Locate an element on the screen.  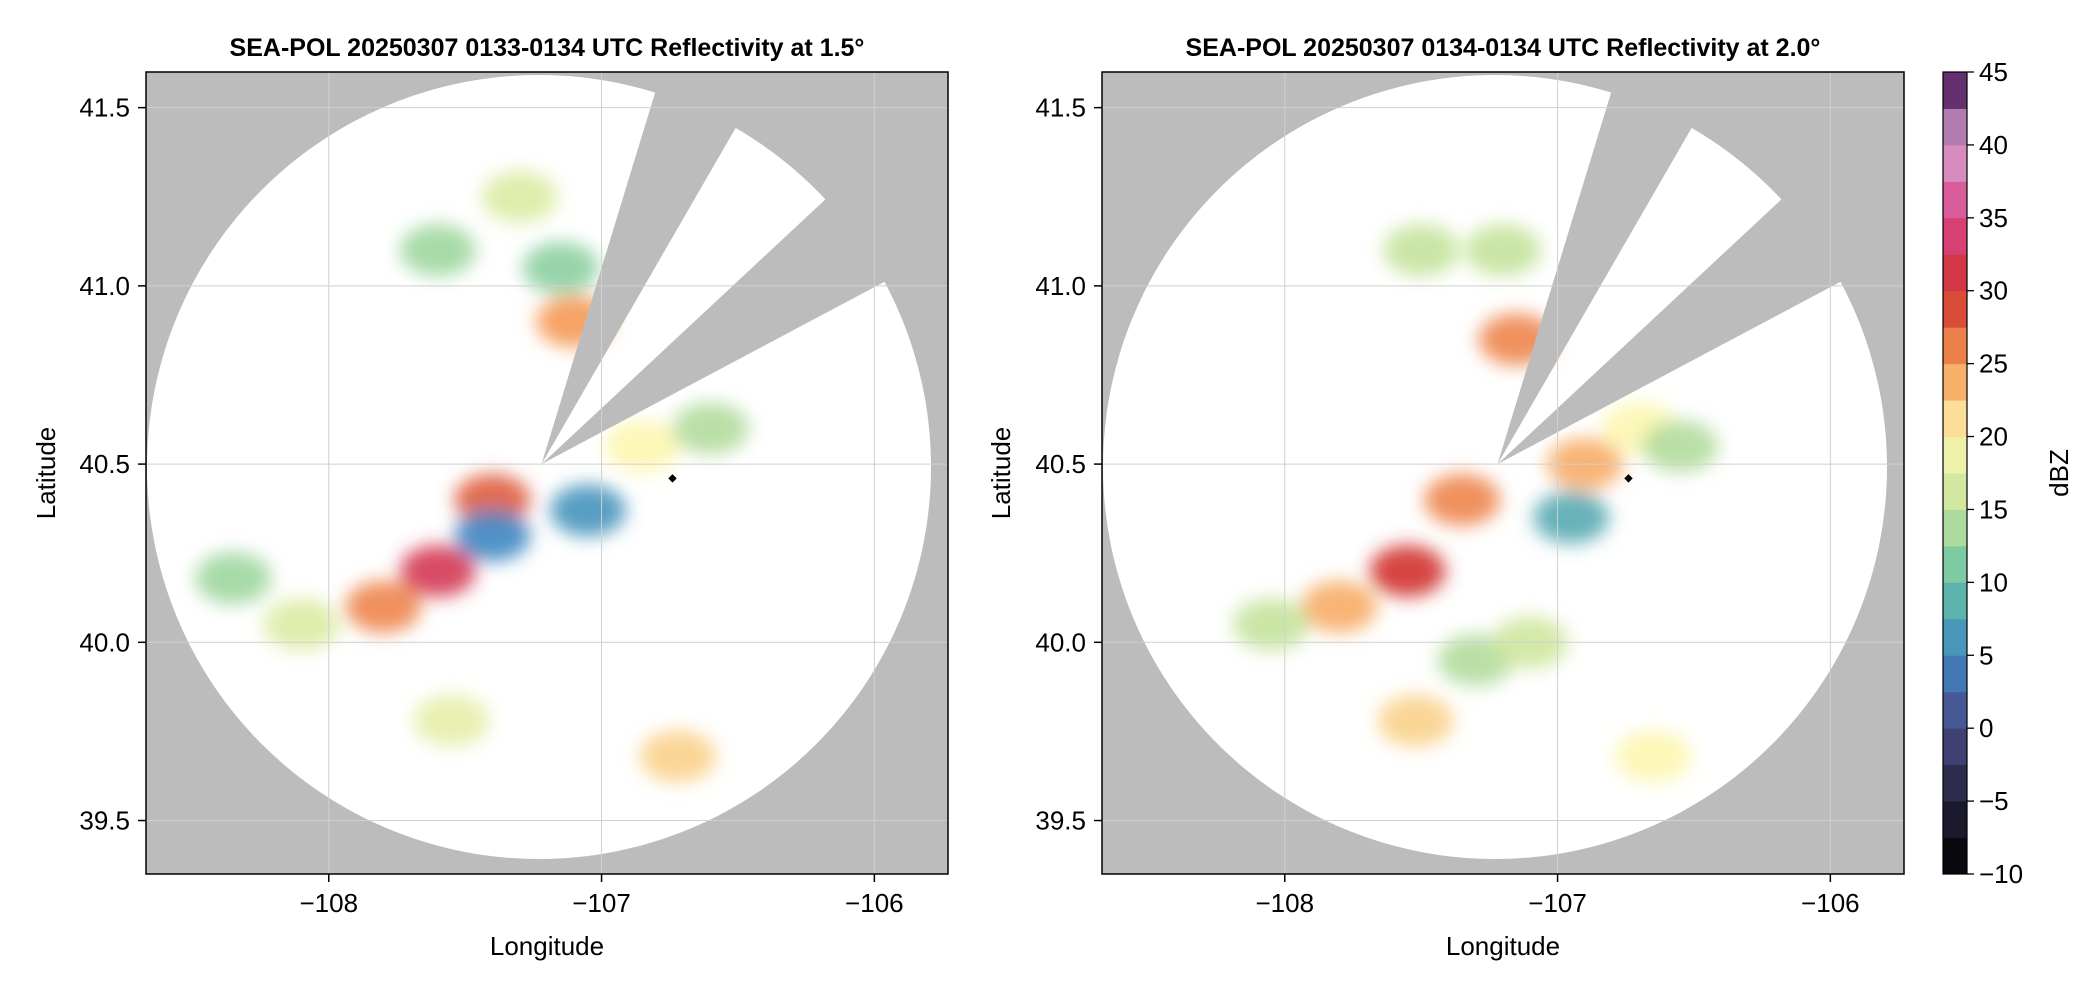
colorbar-tick-label: 10 is located at coordinates (1993, 582).